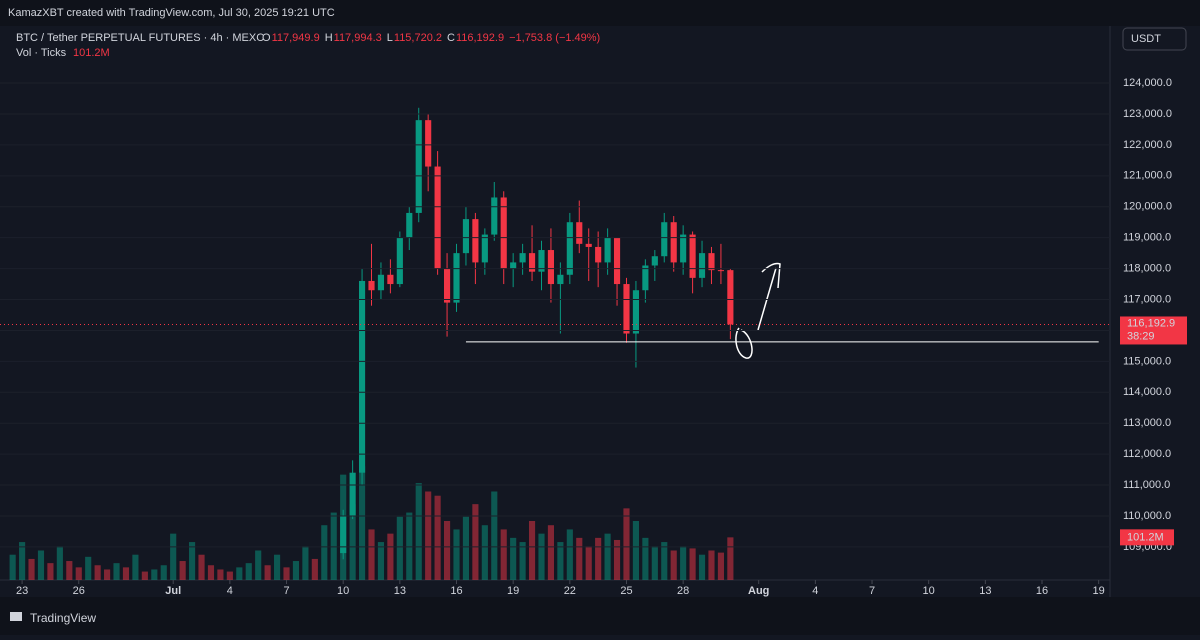 This screenshot has height=640, width=1200. What do you see at coordinates (626, 591) in the screenshot?
I see `x-tick-label: 25` at bounding box center [626, 591].